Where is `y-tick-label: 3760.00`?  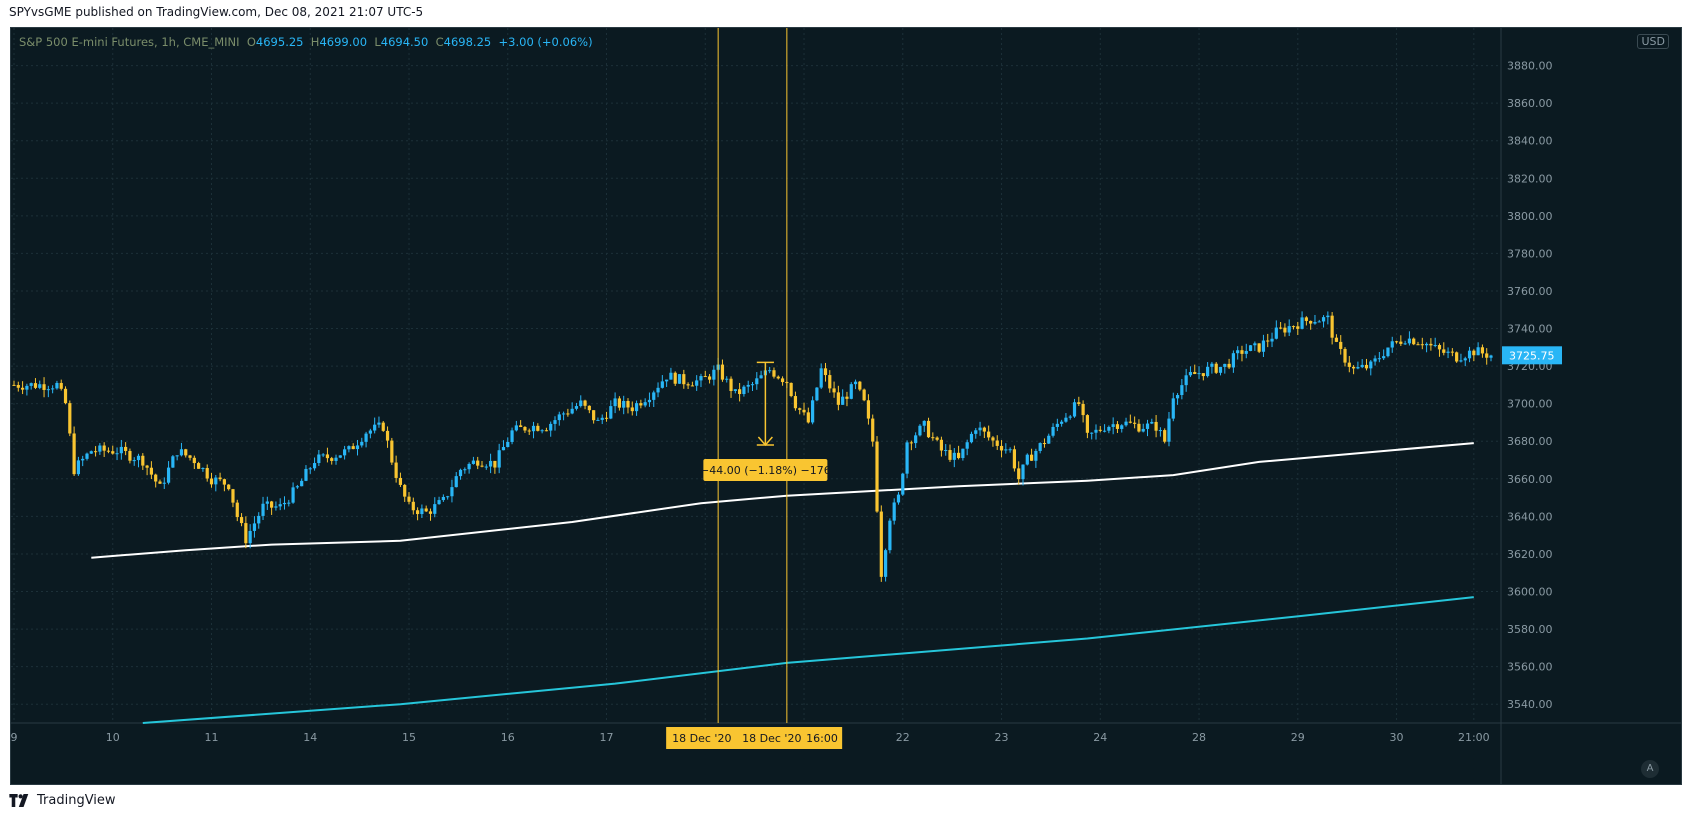
y-tick-label: 3760.00 is located at coordinates (1530, 291).